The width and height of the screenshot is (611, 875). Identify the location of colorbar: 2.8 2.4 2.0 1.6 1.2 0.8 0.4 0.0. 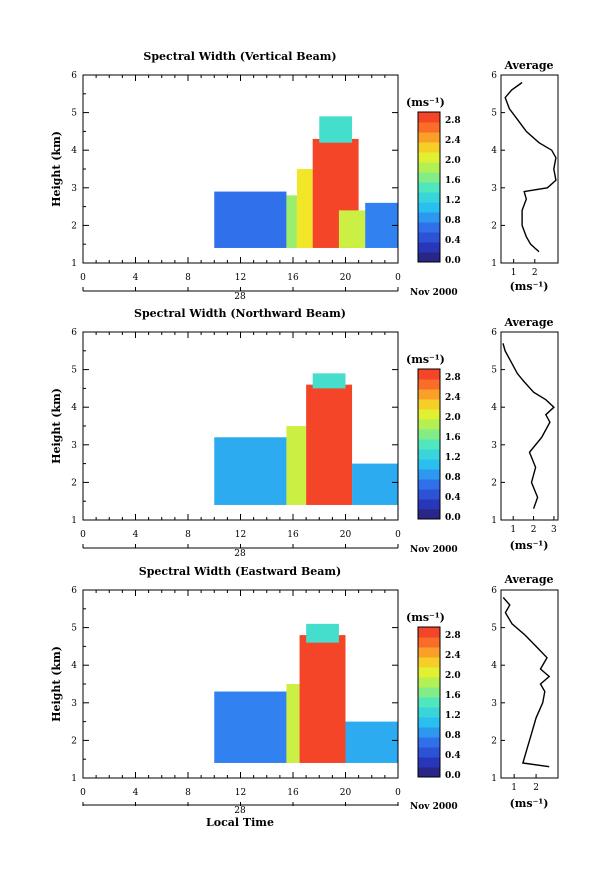
(439, 445).